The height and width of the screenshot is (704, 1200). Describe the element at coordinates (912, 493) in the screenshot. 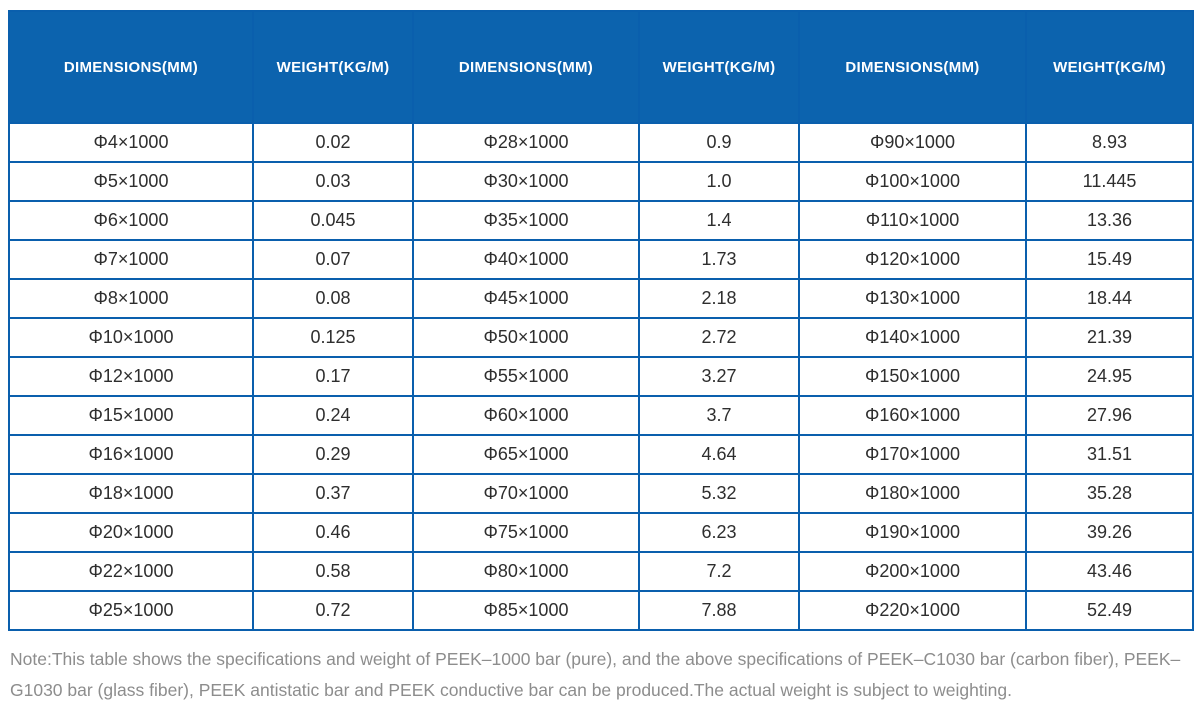

I see `dimension-cell: Φ180×1000` at that location.